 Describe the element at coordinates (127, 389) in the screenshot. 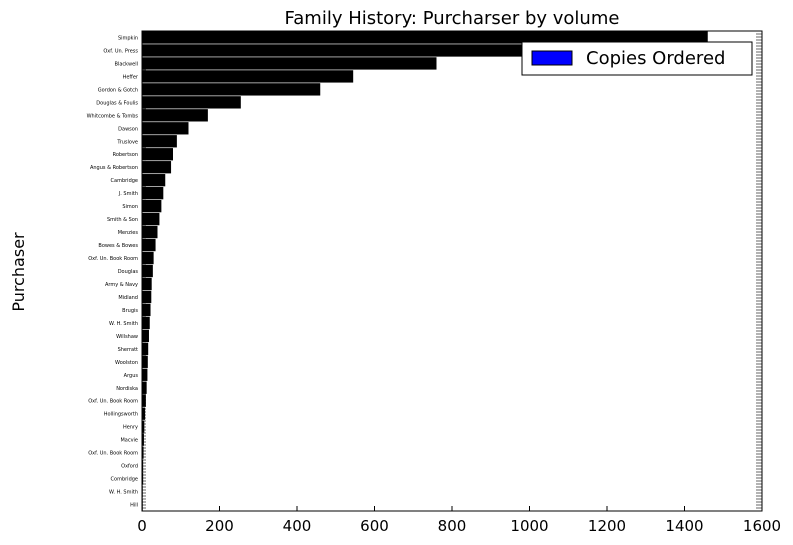

I see `y-tick-label: Nordiska` at that location.